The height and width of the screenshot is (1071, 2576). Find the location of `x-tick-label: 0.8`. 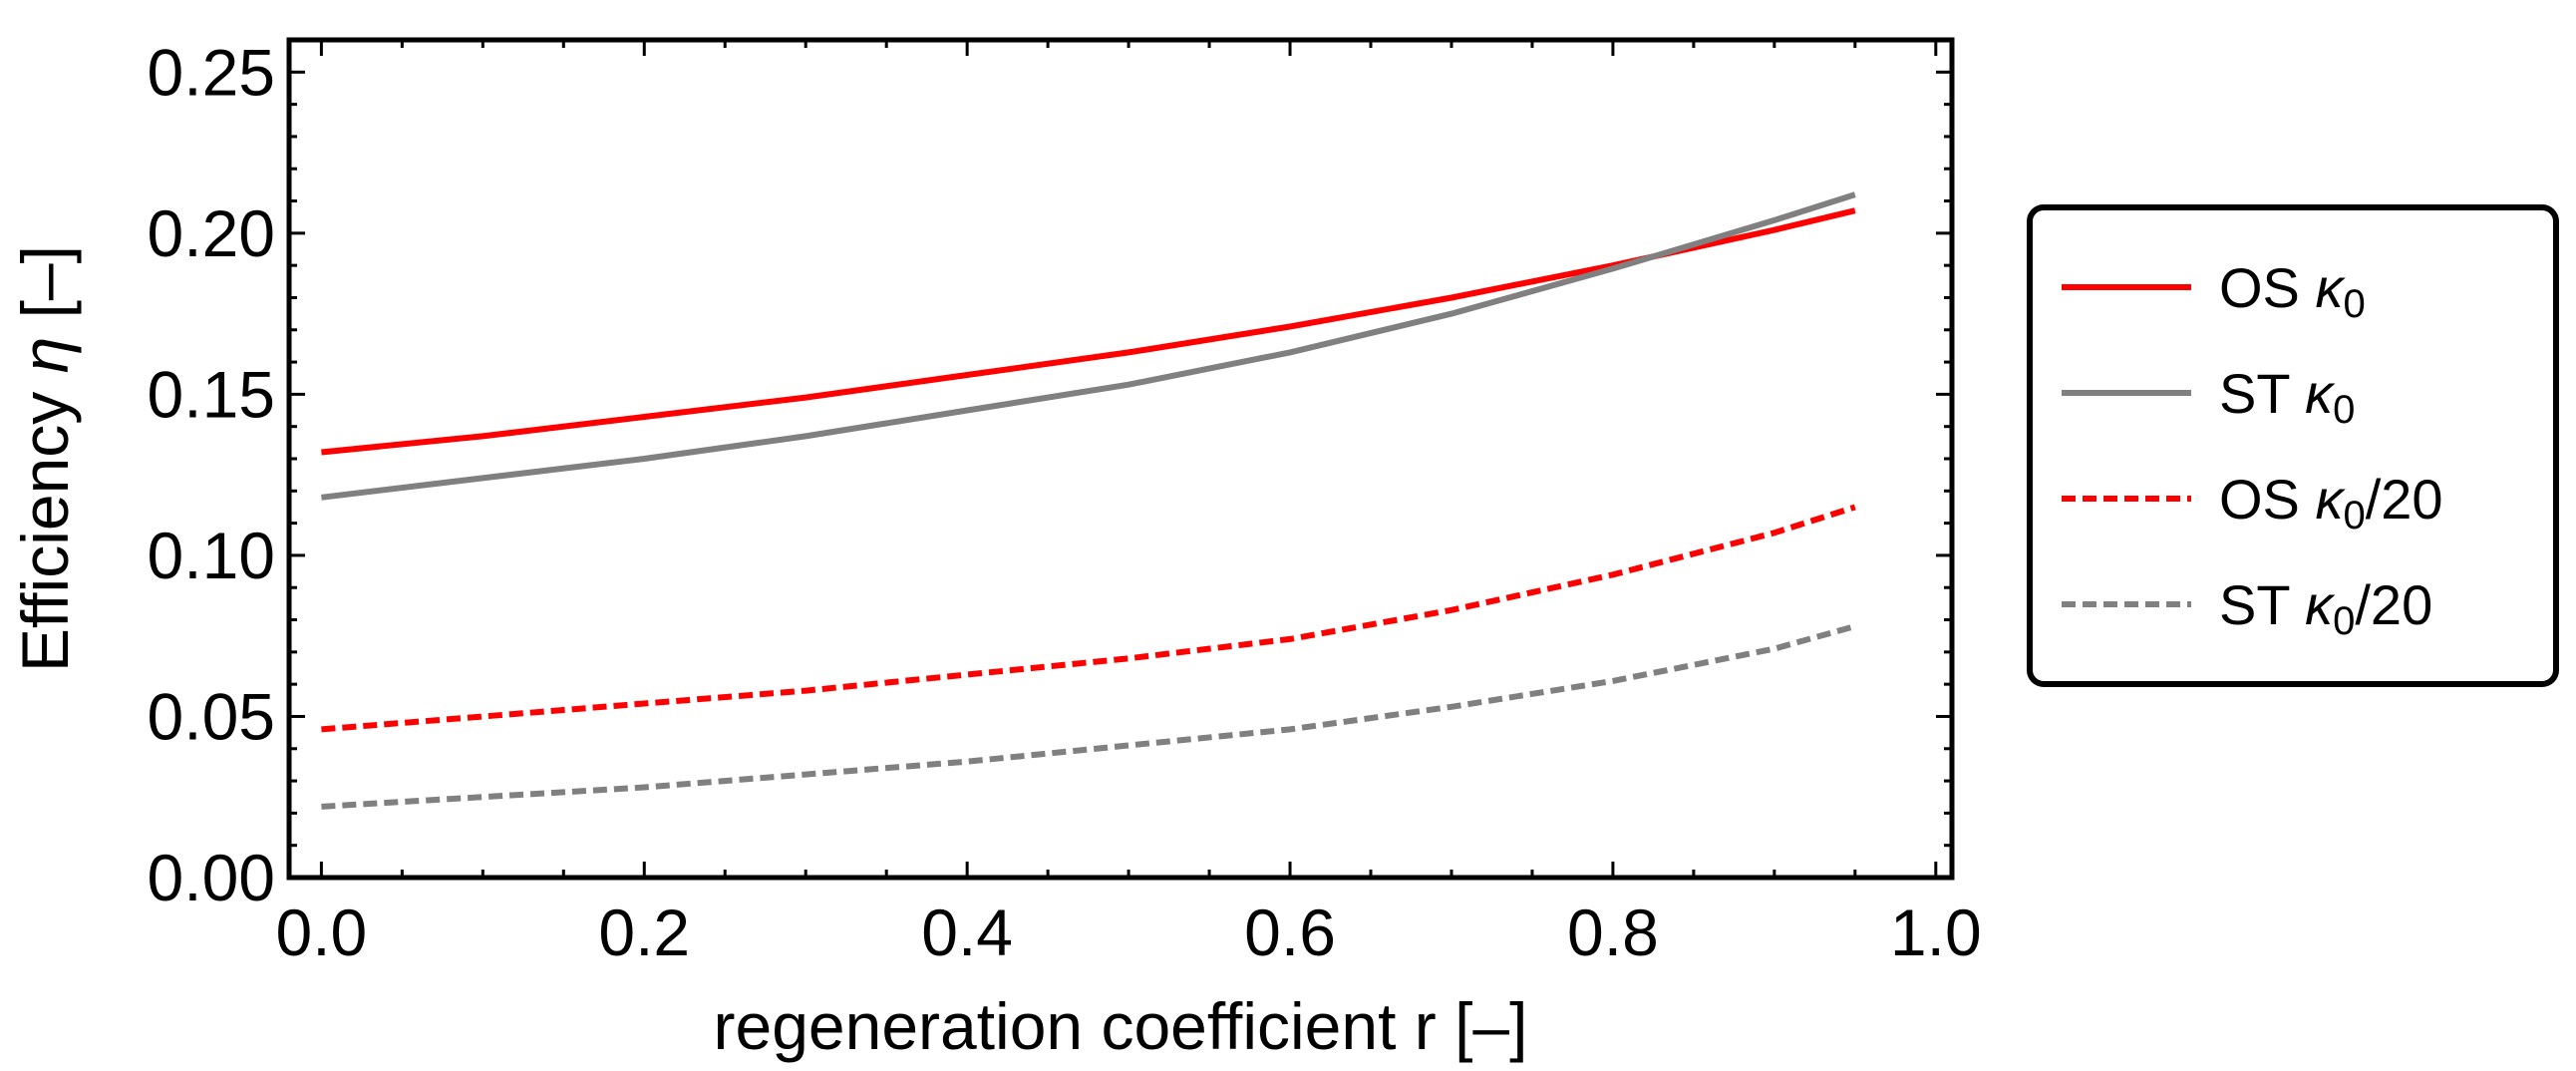

x-tick-label: 0.8 is located at coordinates (1613, 932).